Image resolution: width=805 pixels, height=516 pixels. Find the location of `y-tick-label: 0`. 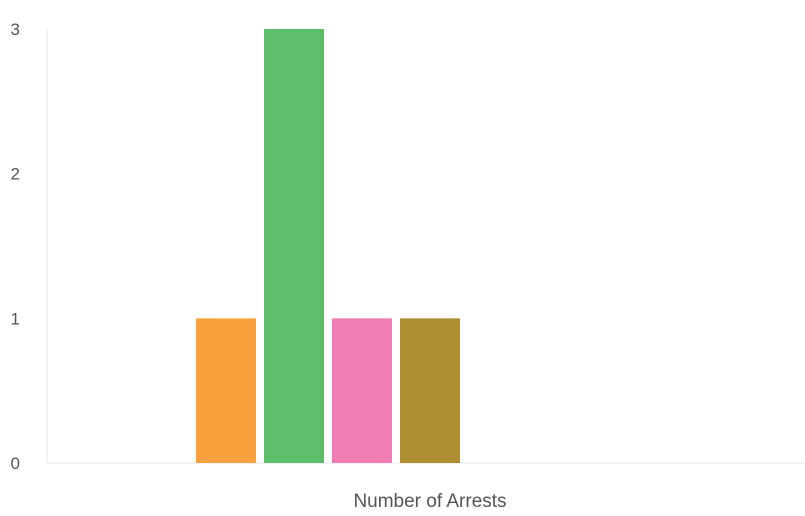

y-tick-label: 0 is located at coordinates (15, 463).